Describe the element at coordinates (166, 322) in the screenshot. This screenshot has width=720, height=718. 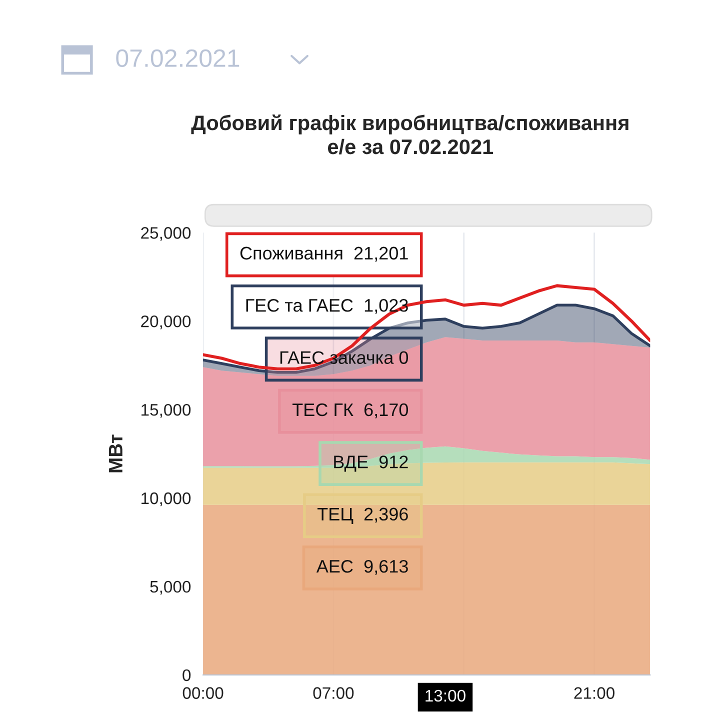
I see `y-tick-label: 20,000` at that location.